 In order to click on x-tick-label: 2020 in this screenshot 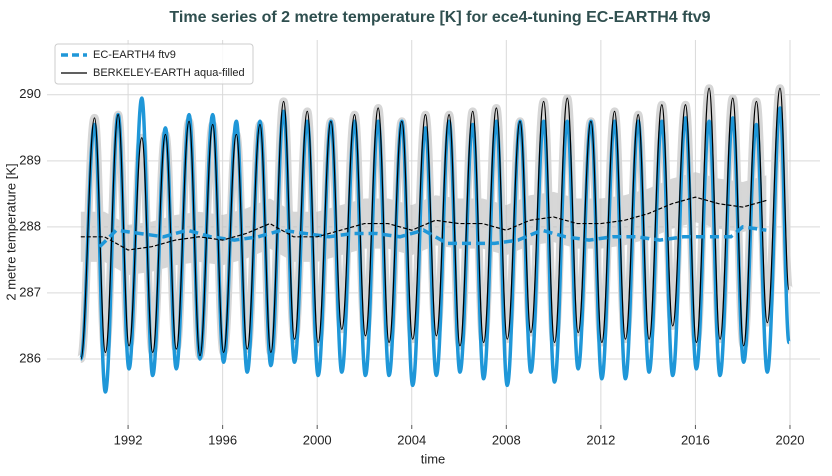, I will do `click(790, 439)`.